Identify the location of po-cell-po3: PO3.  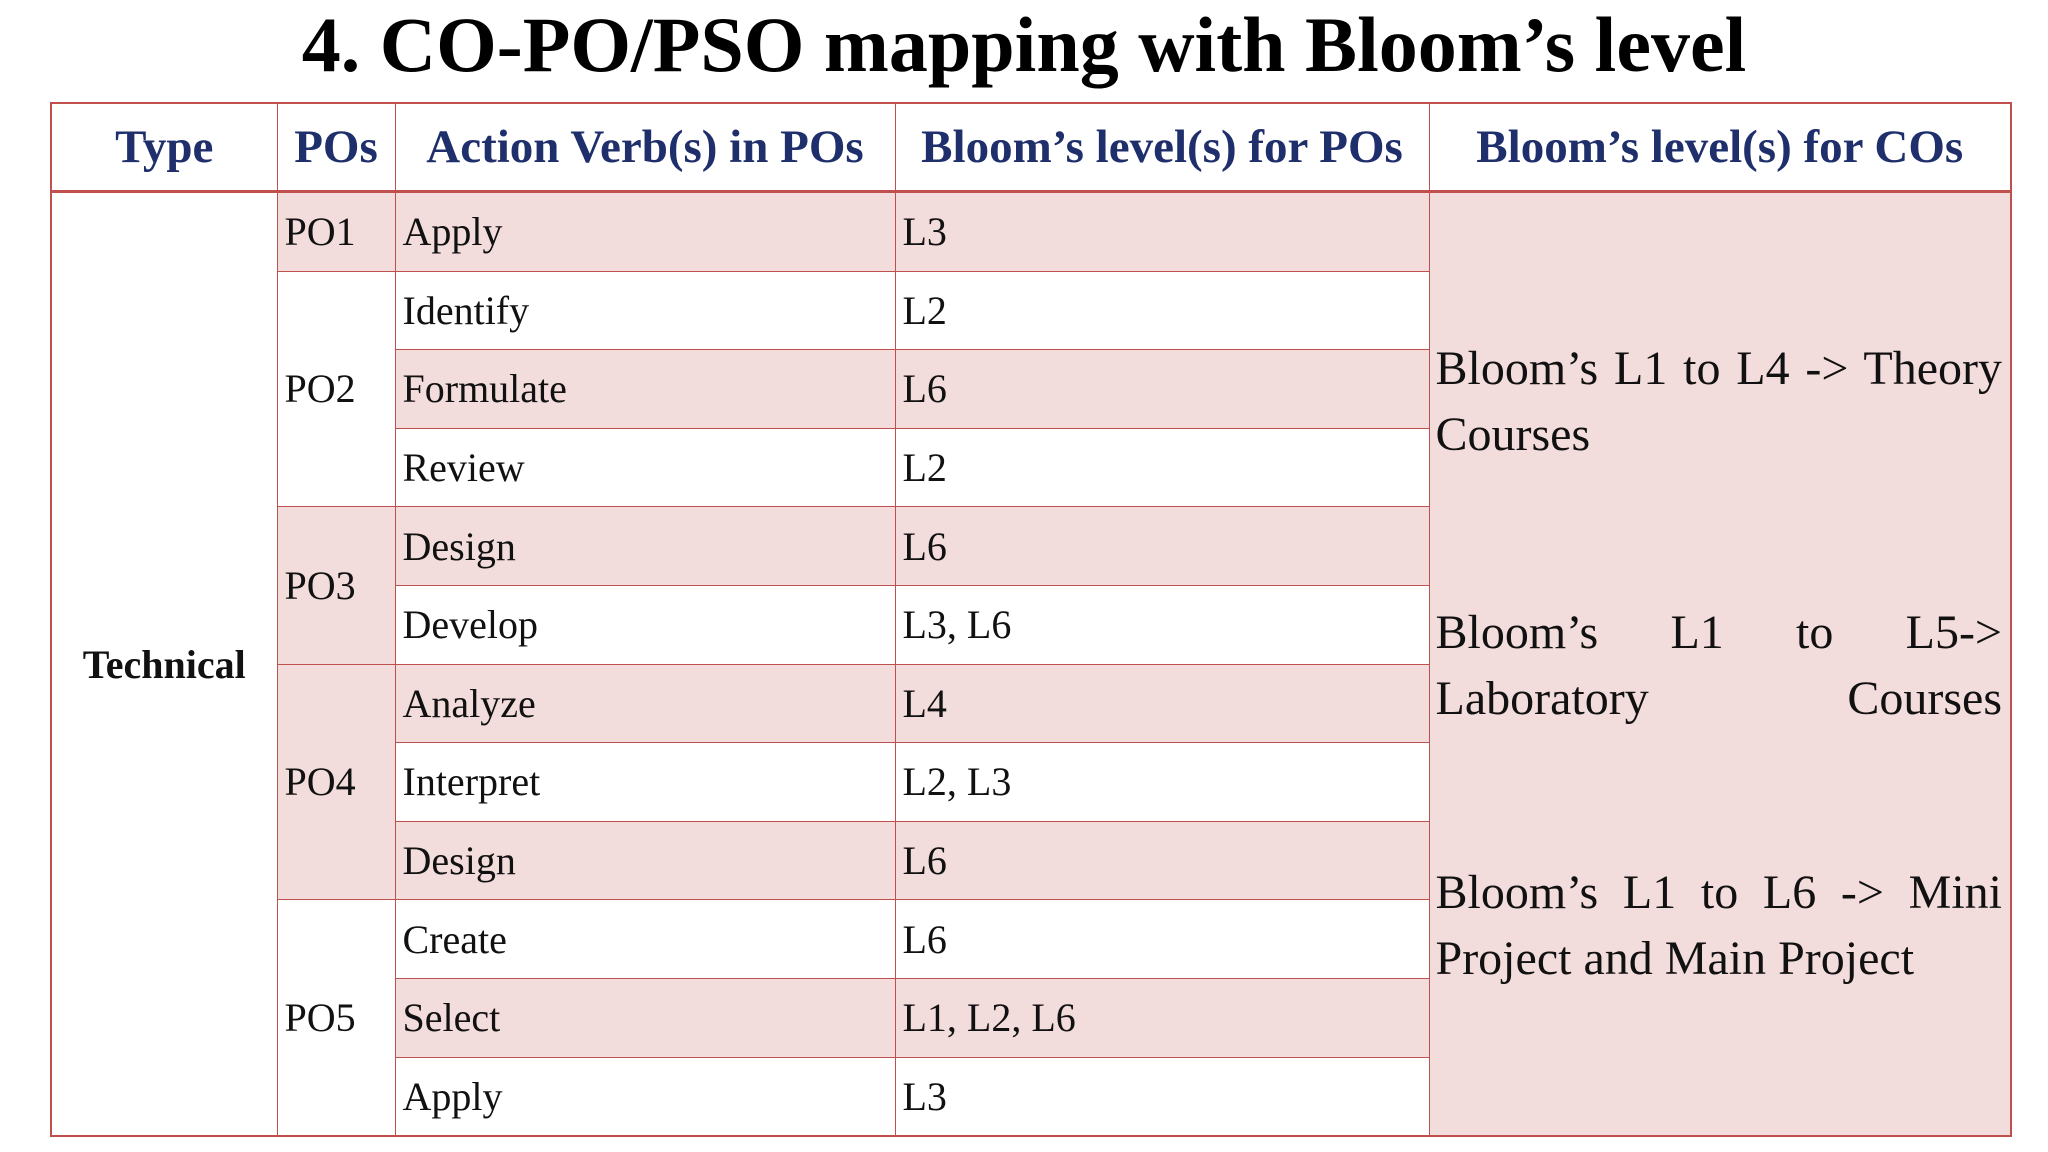
(336, 585).